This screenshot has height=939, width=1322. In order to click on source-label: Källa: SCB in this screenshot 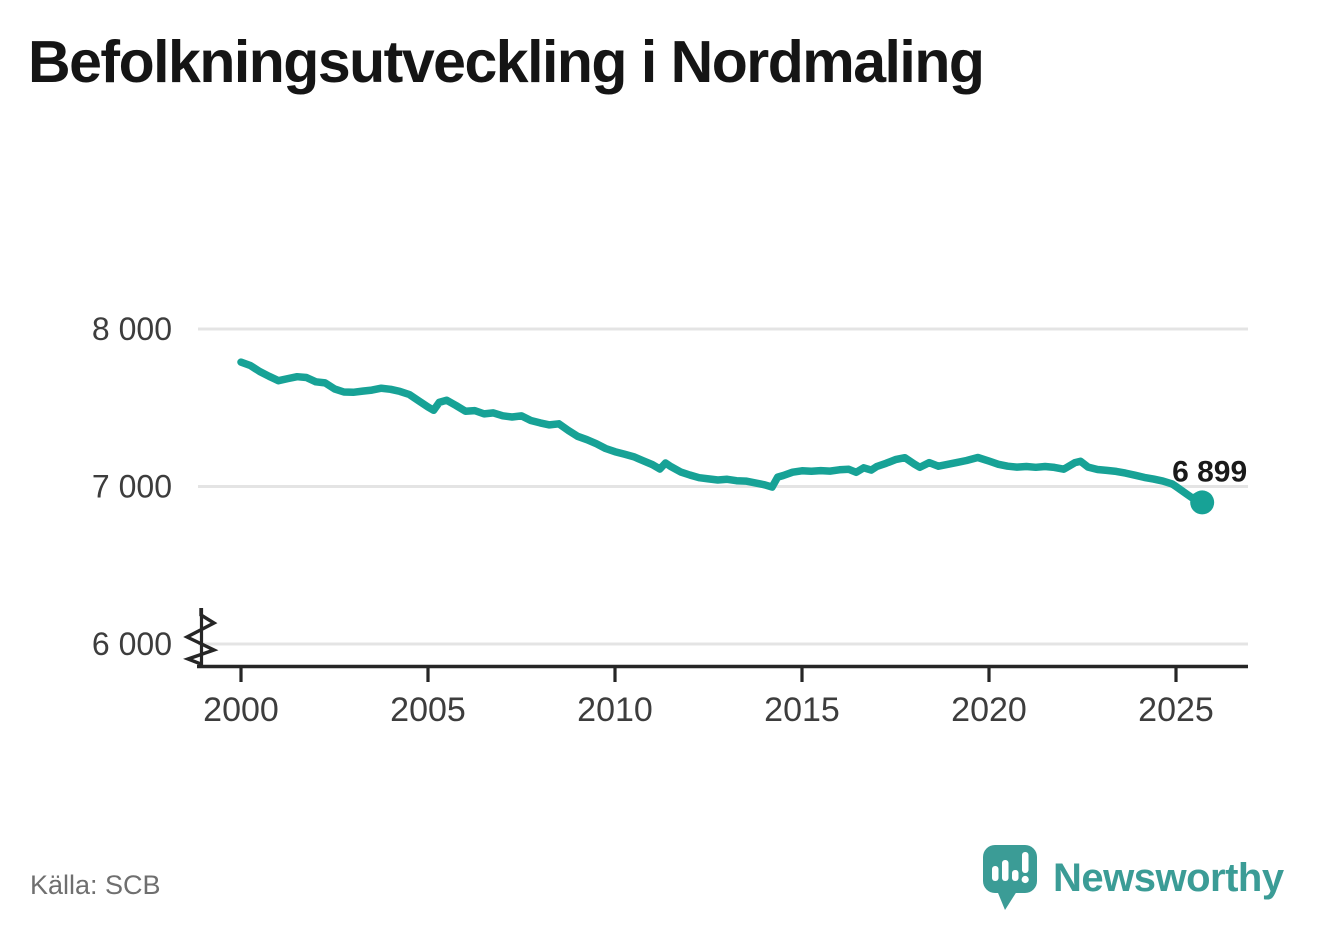, I will do `click(95, 885)`.